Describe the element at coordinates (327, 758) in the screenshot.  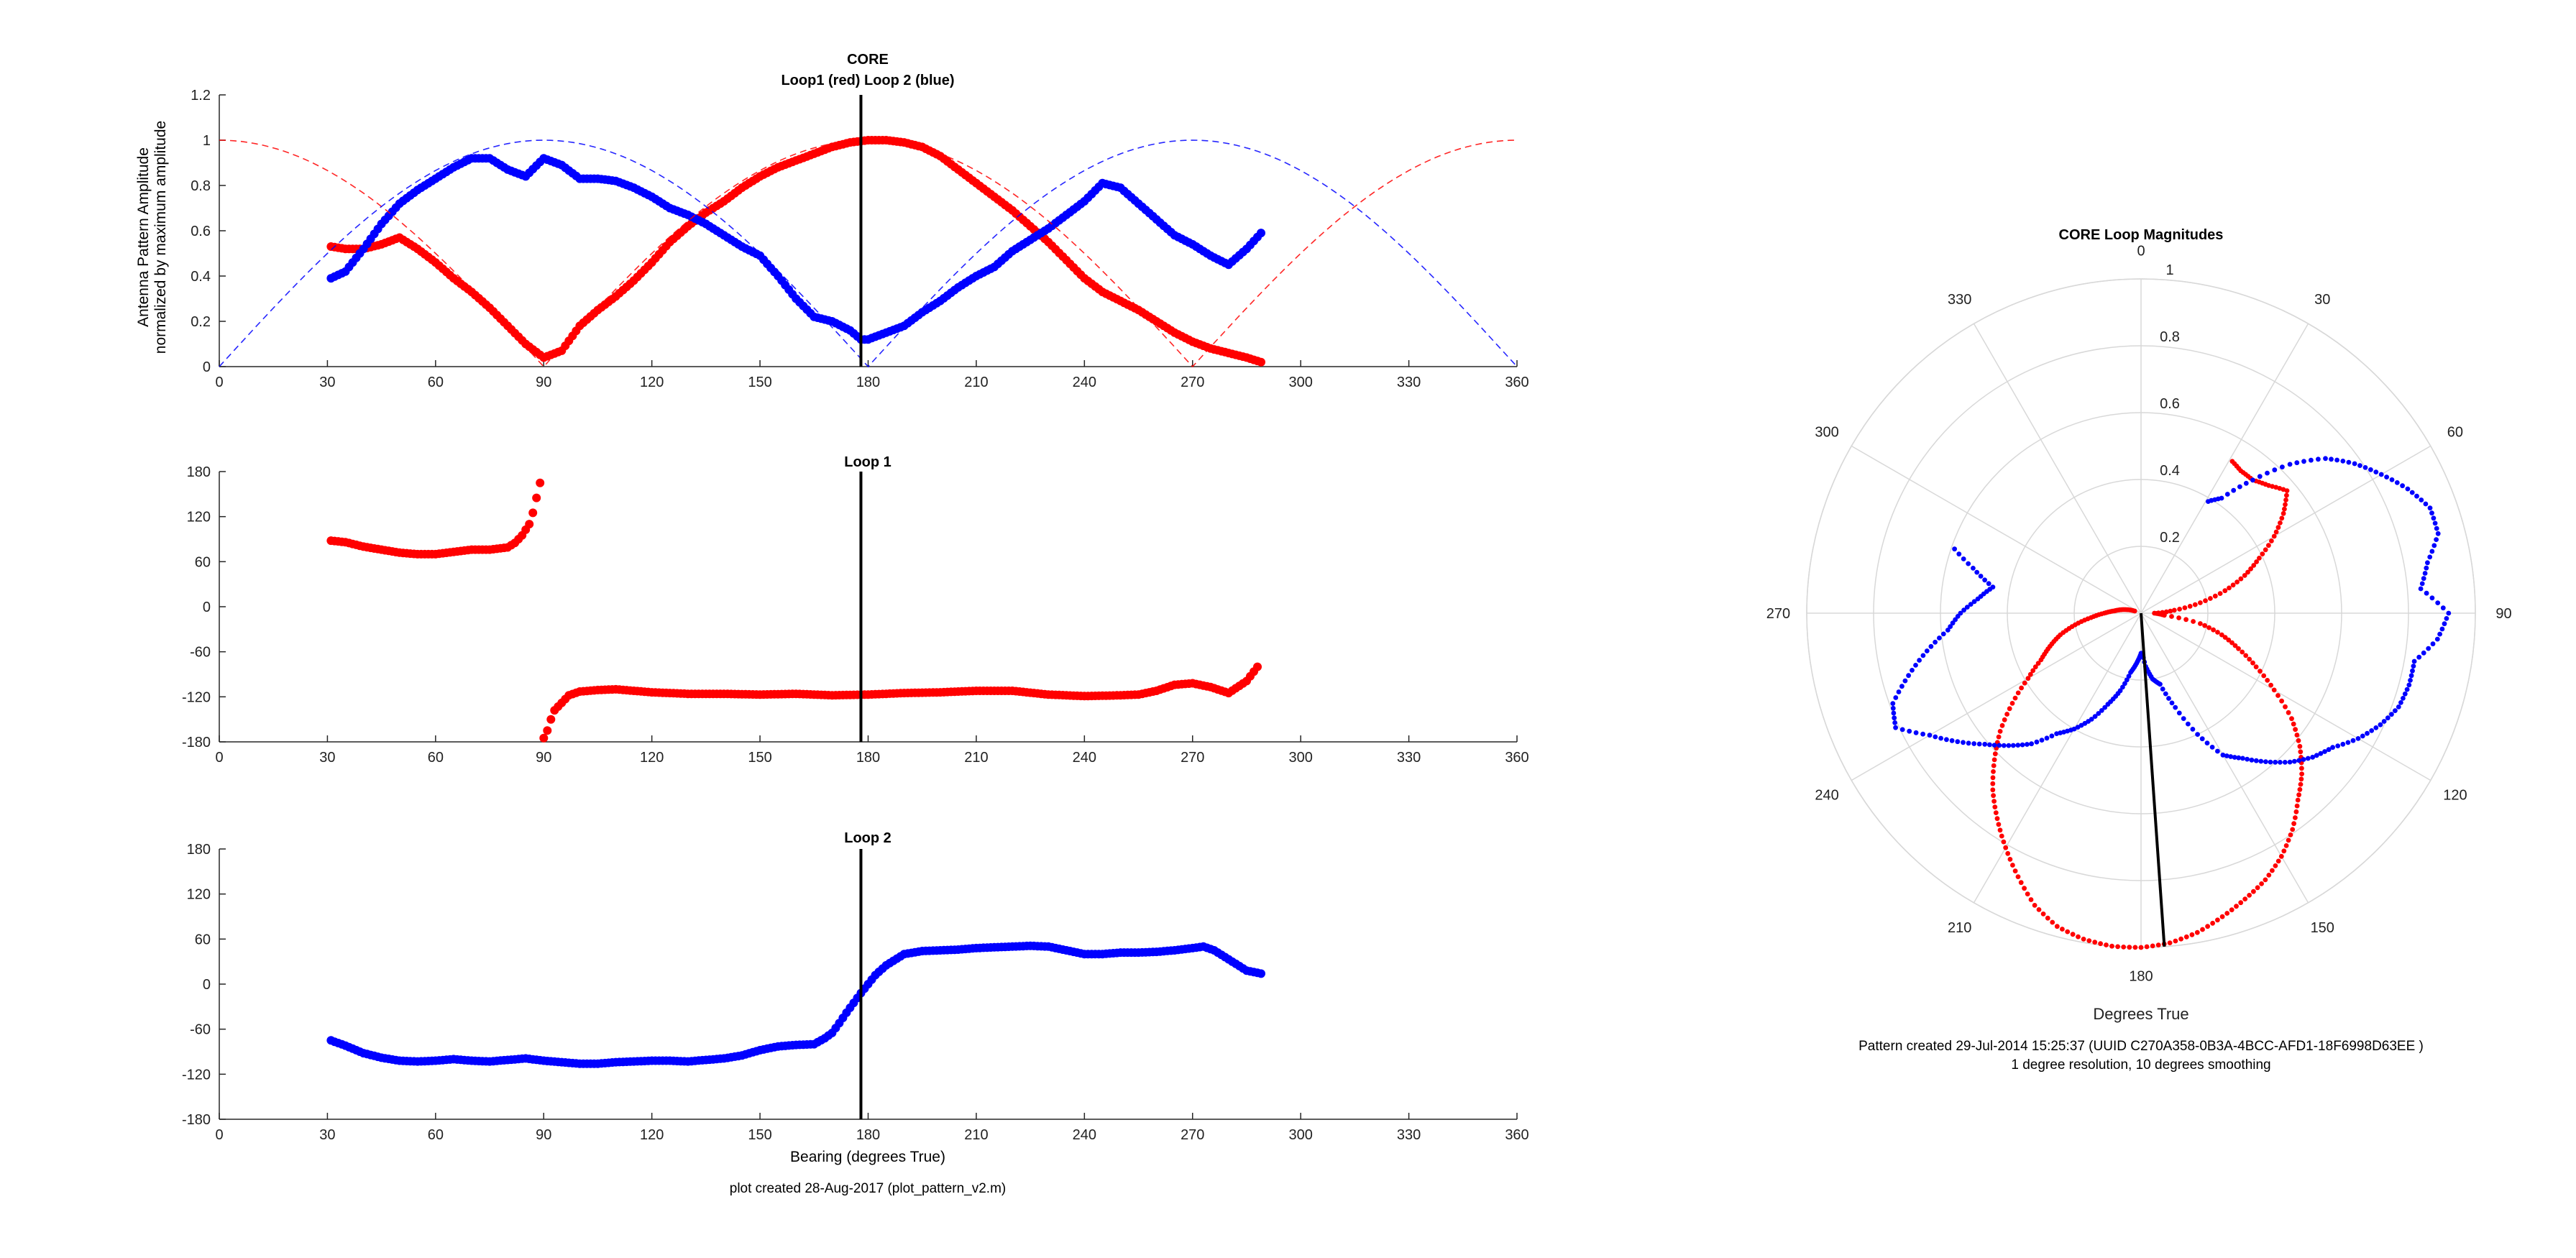
I see `loop1-phase-x-tick-label: 30` at that location.